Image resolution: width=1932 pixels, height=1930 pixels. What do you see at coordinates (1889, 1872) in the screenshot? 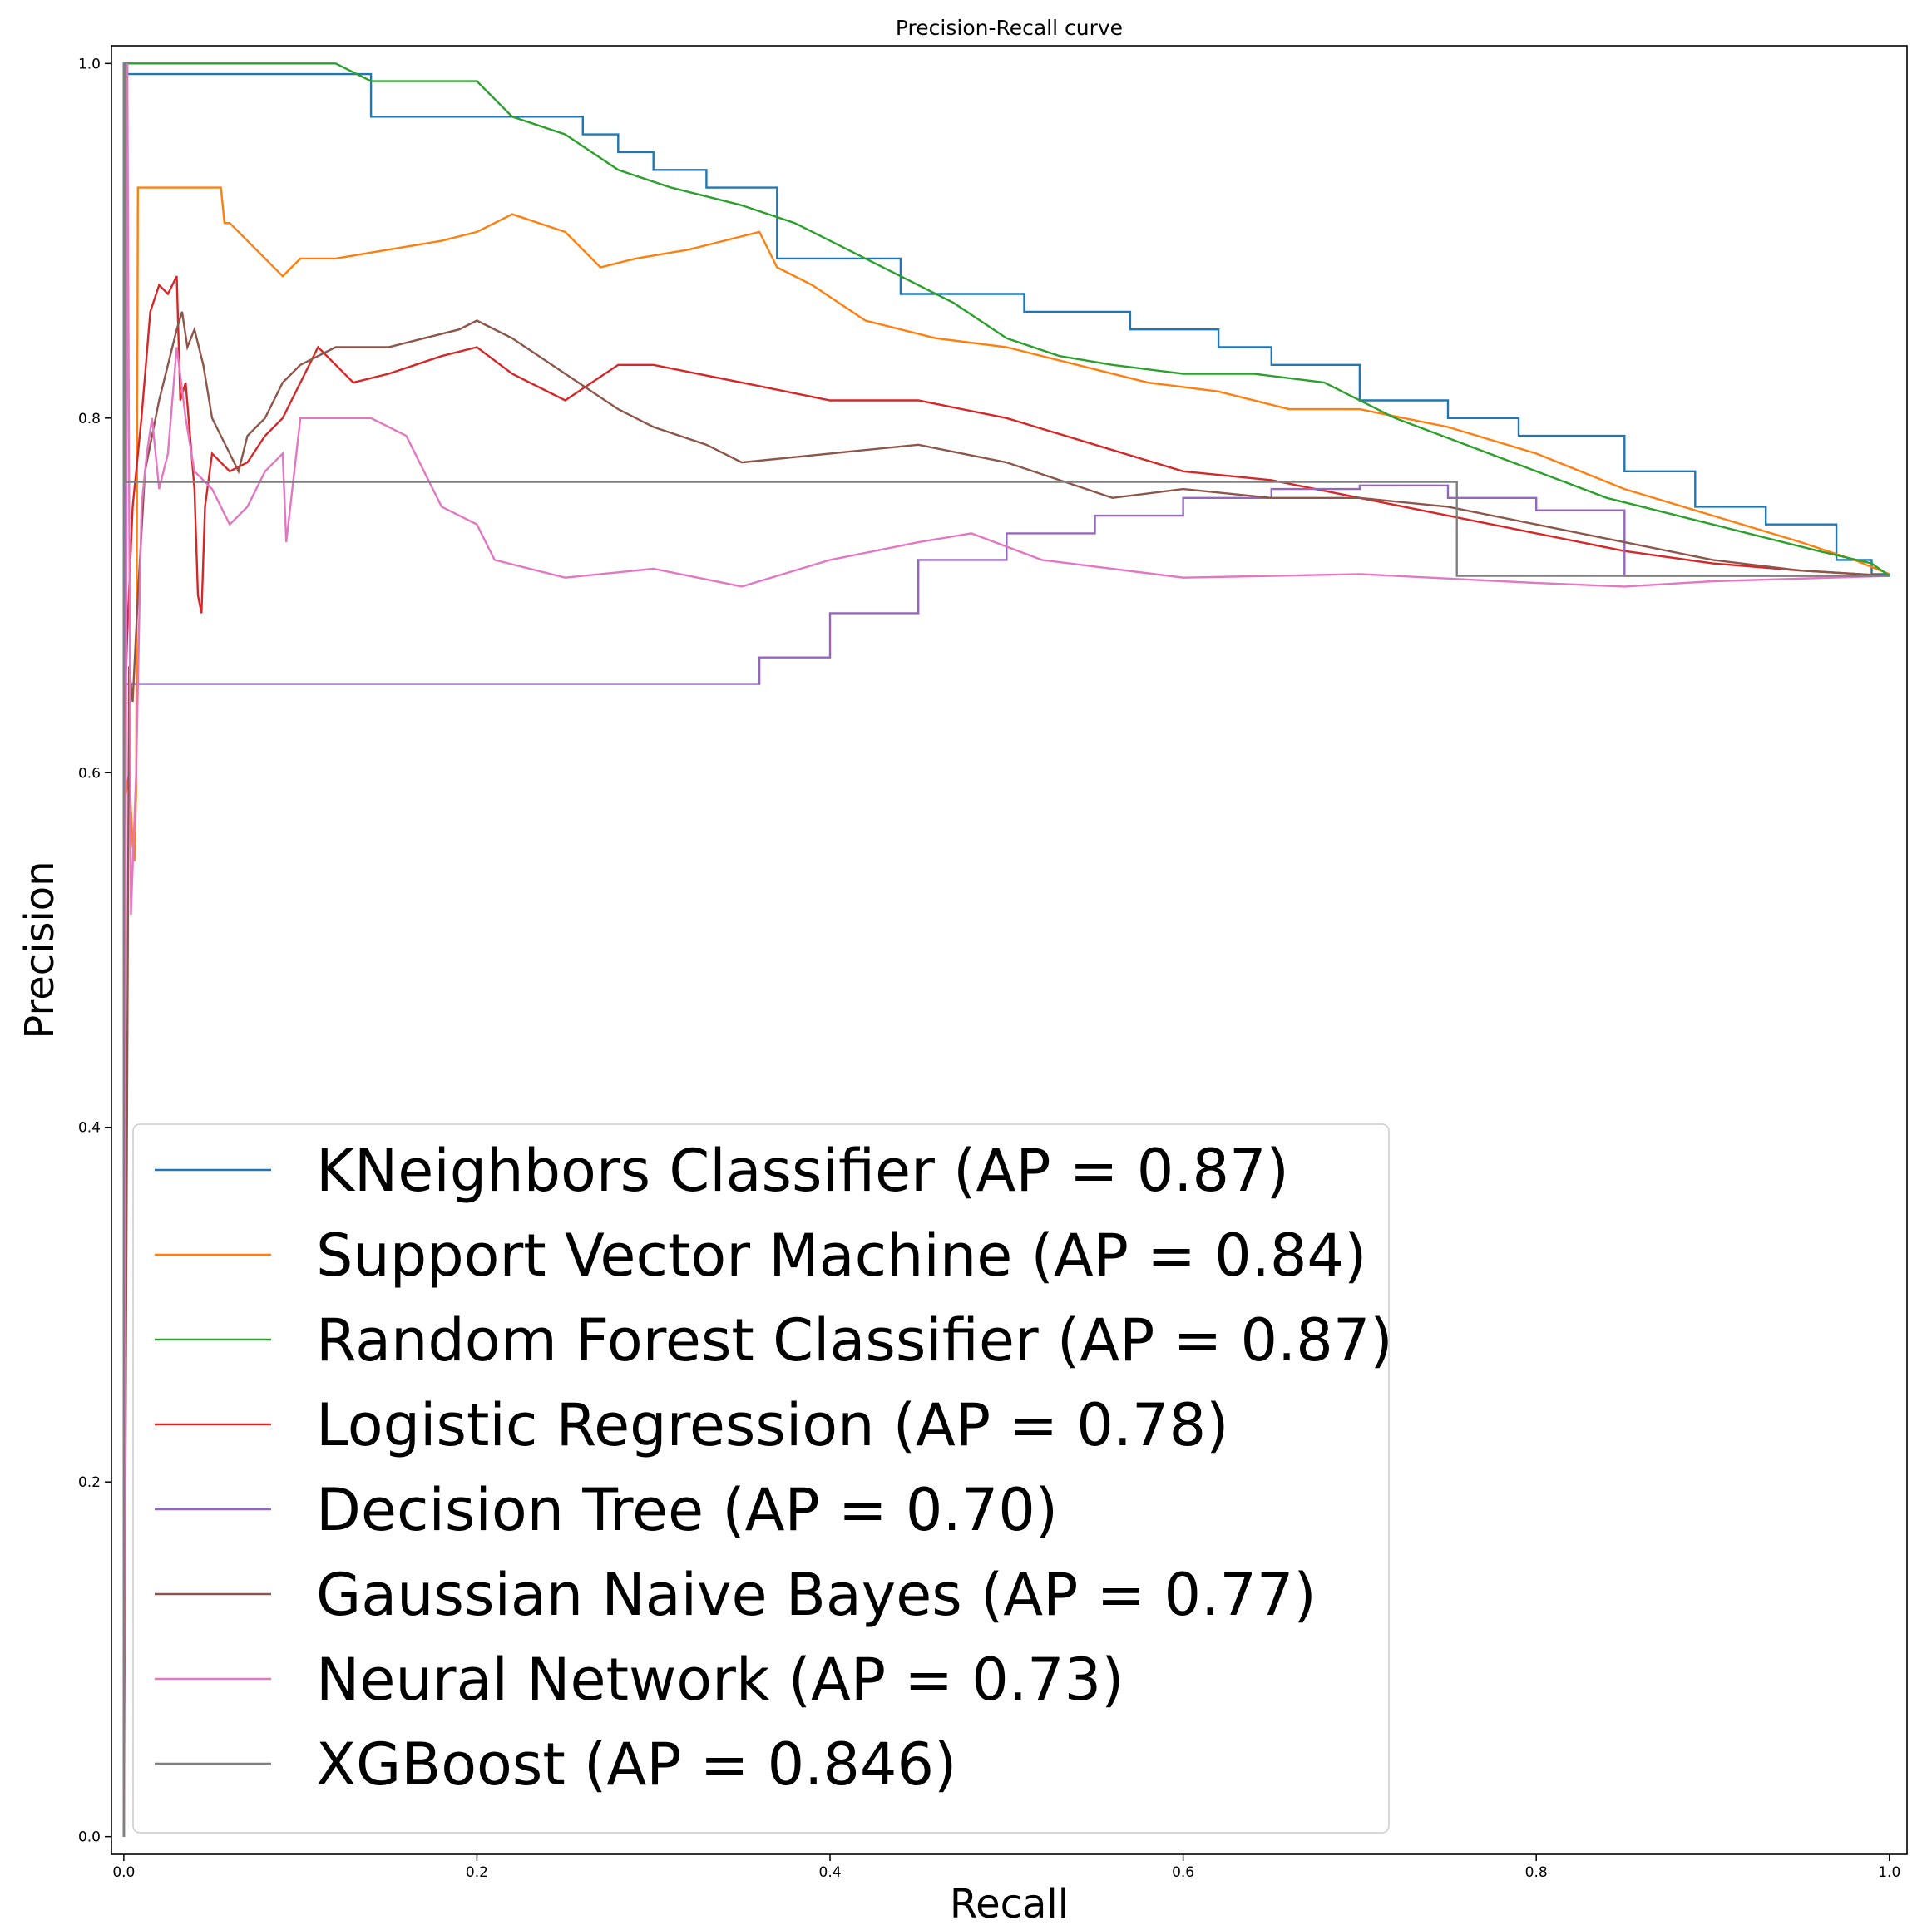
I see `x-tick-label: 1.0` at bounding box center [1889, 1872].